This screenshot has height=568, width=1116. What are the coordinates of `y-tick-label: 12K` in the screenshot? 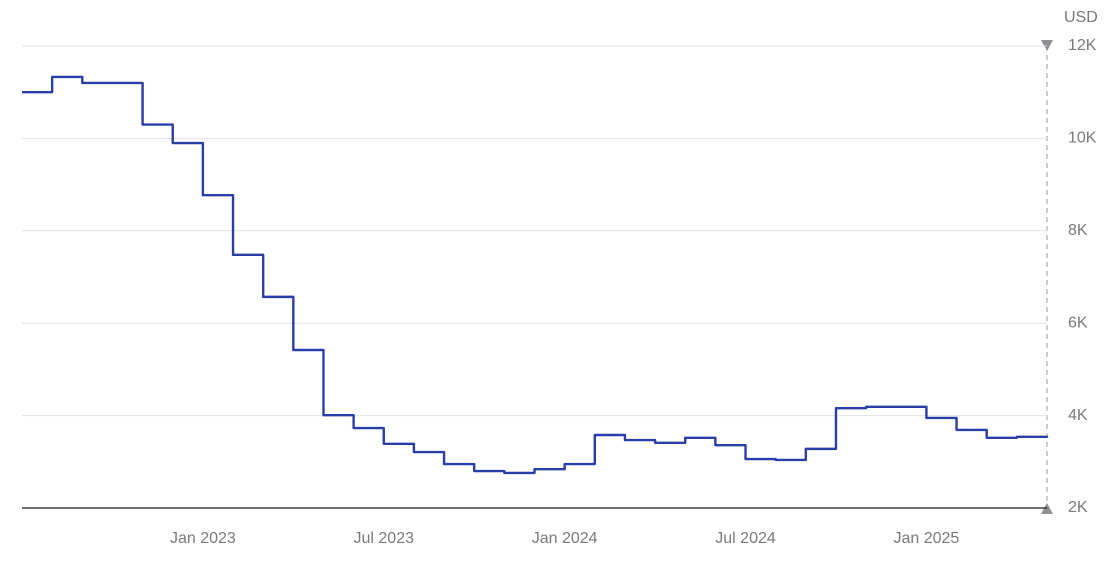 It's located at (1082, 45).